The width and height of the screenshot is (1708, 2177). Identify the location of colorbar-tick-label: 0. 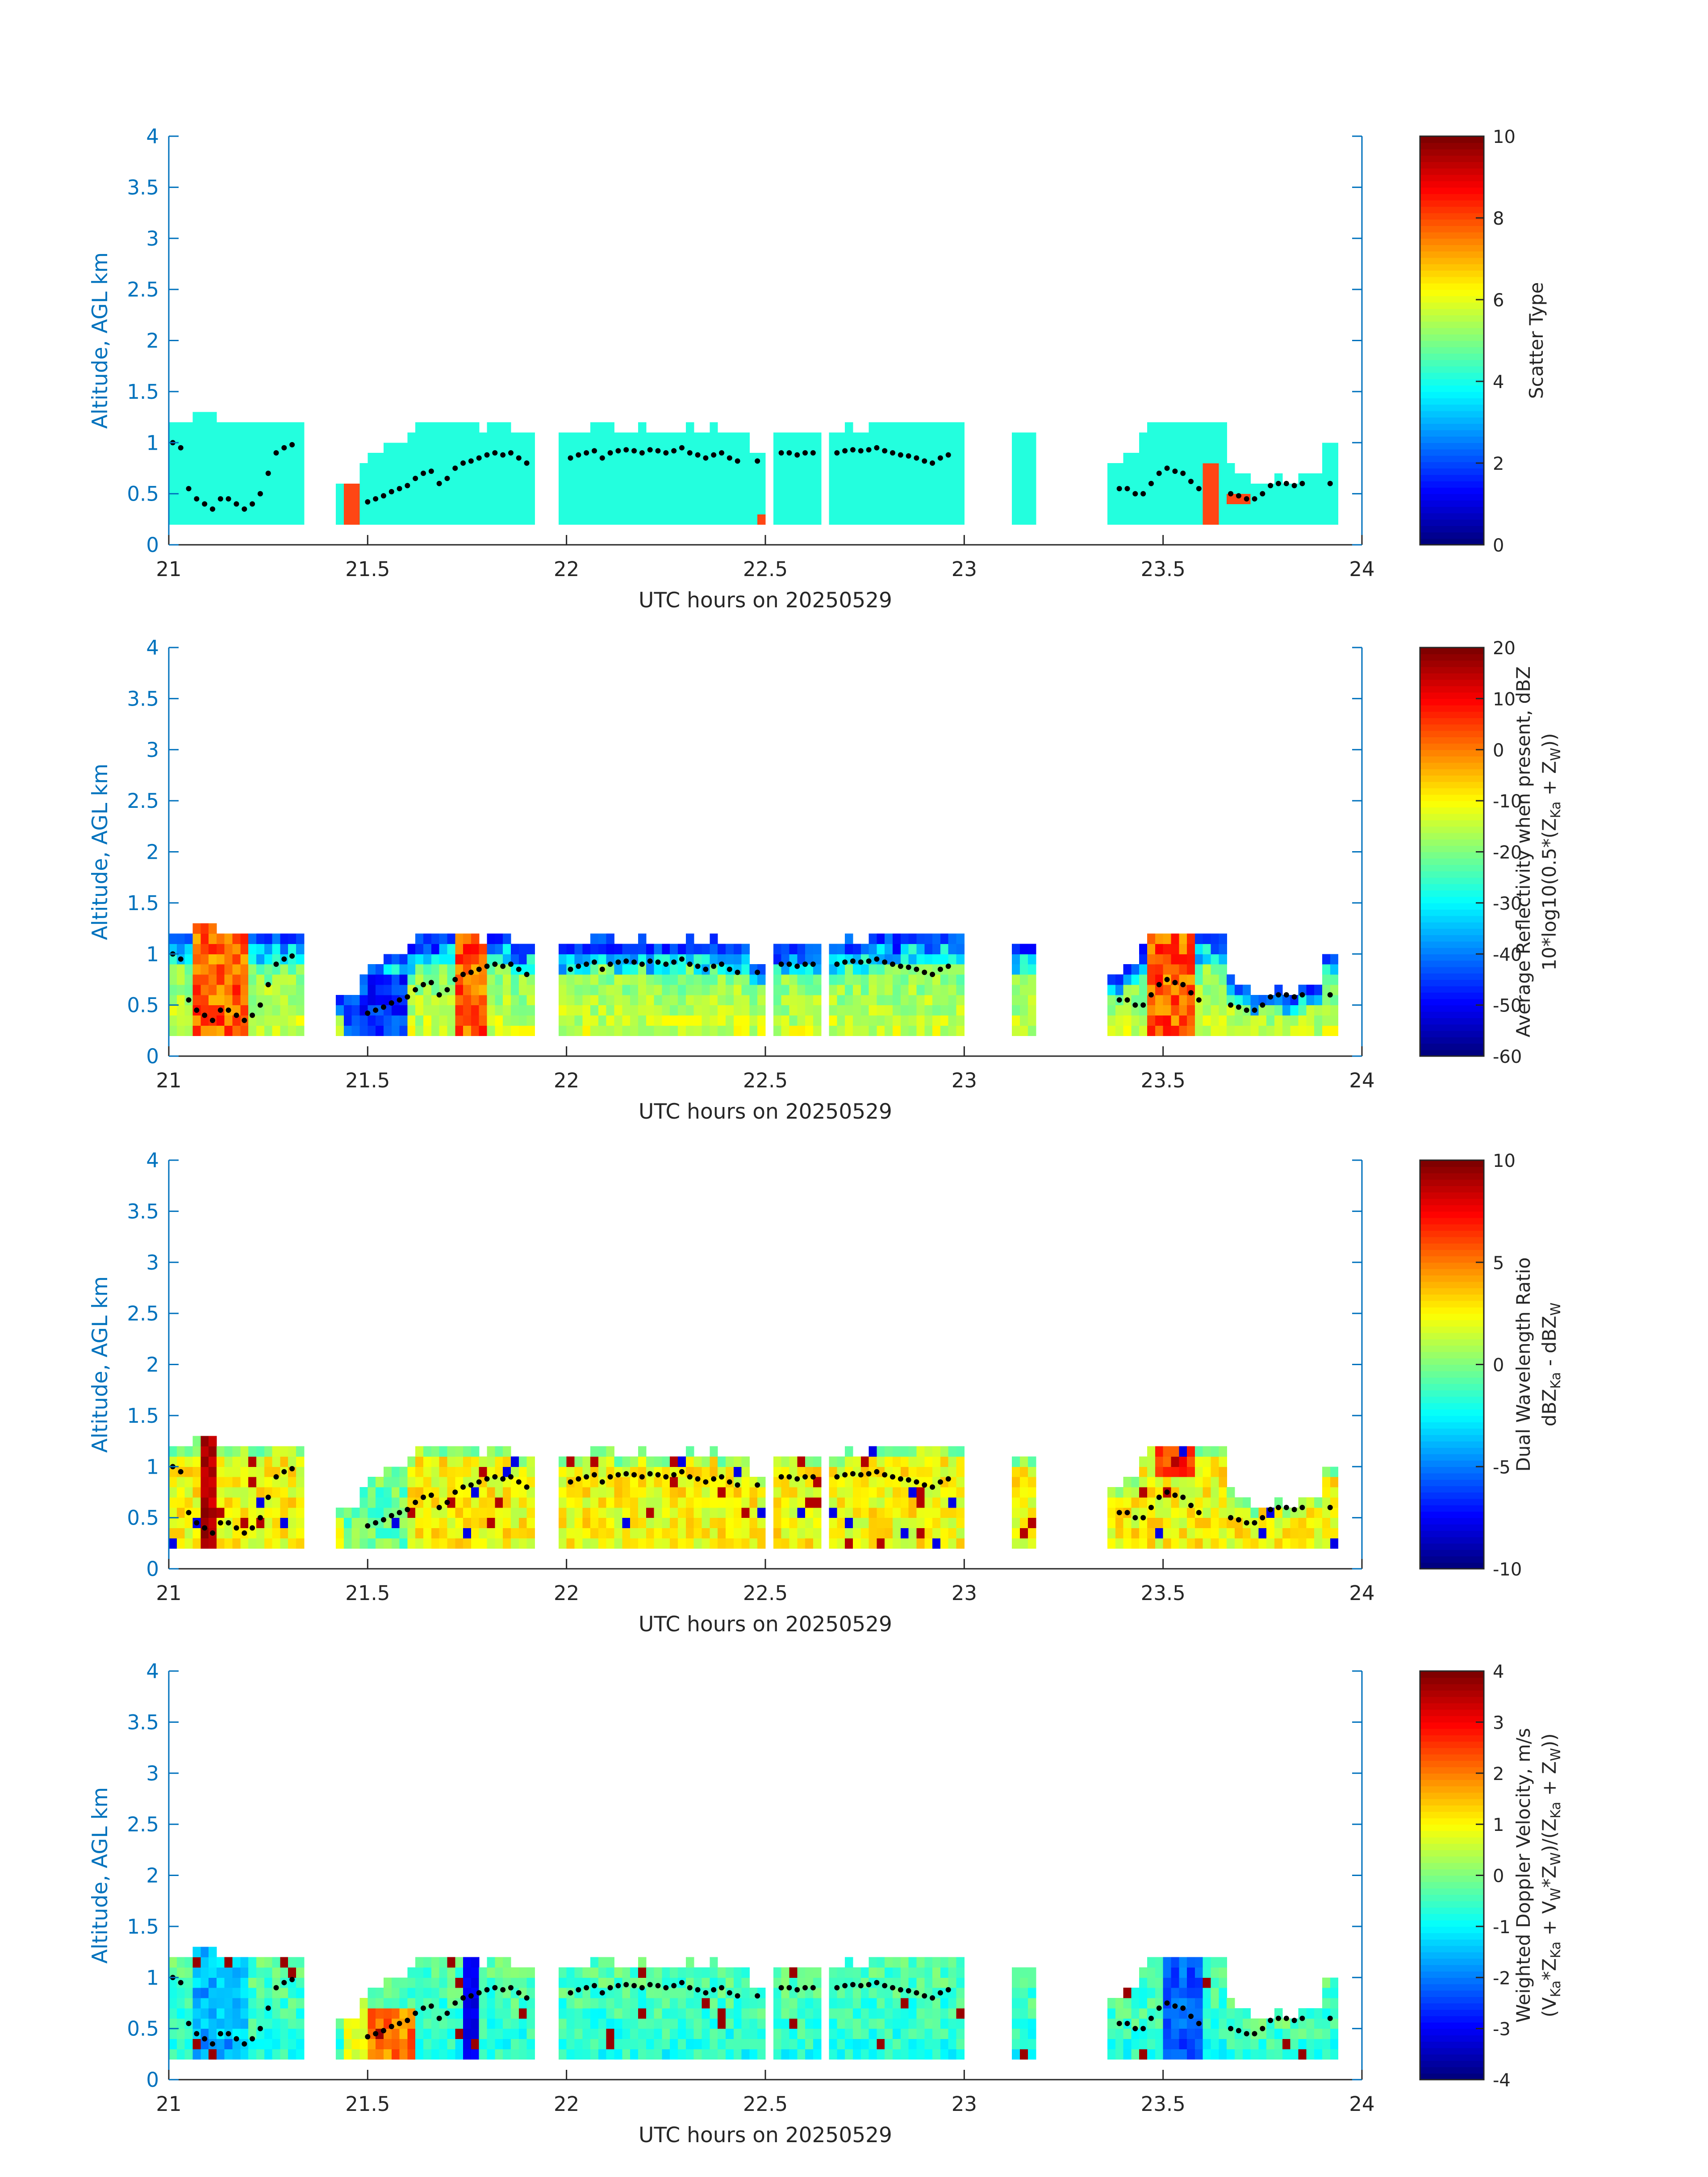
(1498, 750).